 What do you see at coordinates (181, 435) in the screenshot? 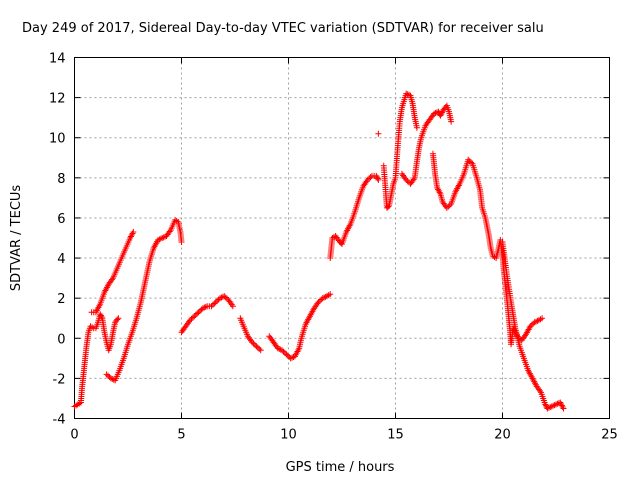
I see `x-tick-label: 5` at bounding box center [181, 435].